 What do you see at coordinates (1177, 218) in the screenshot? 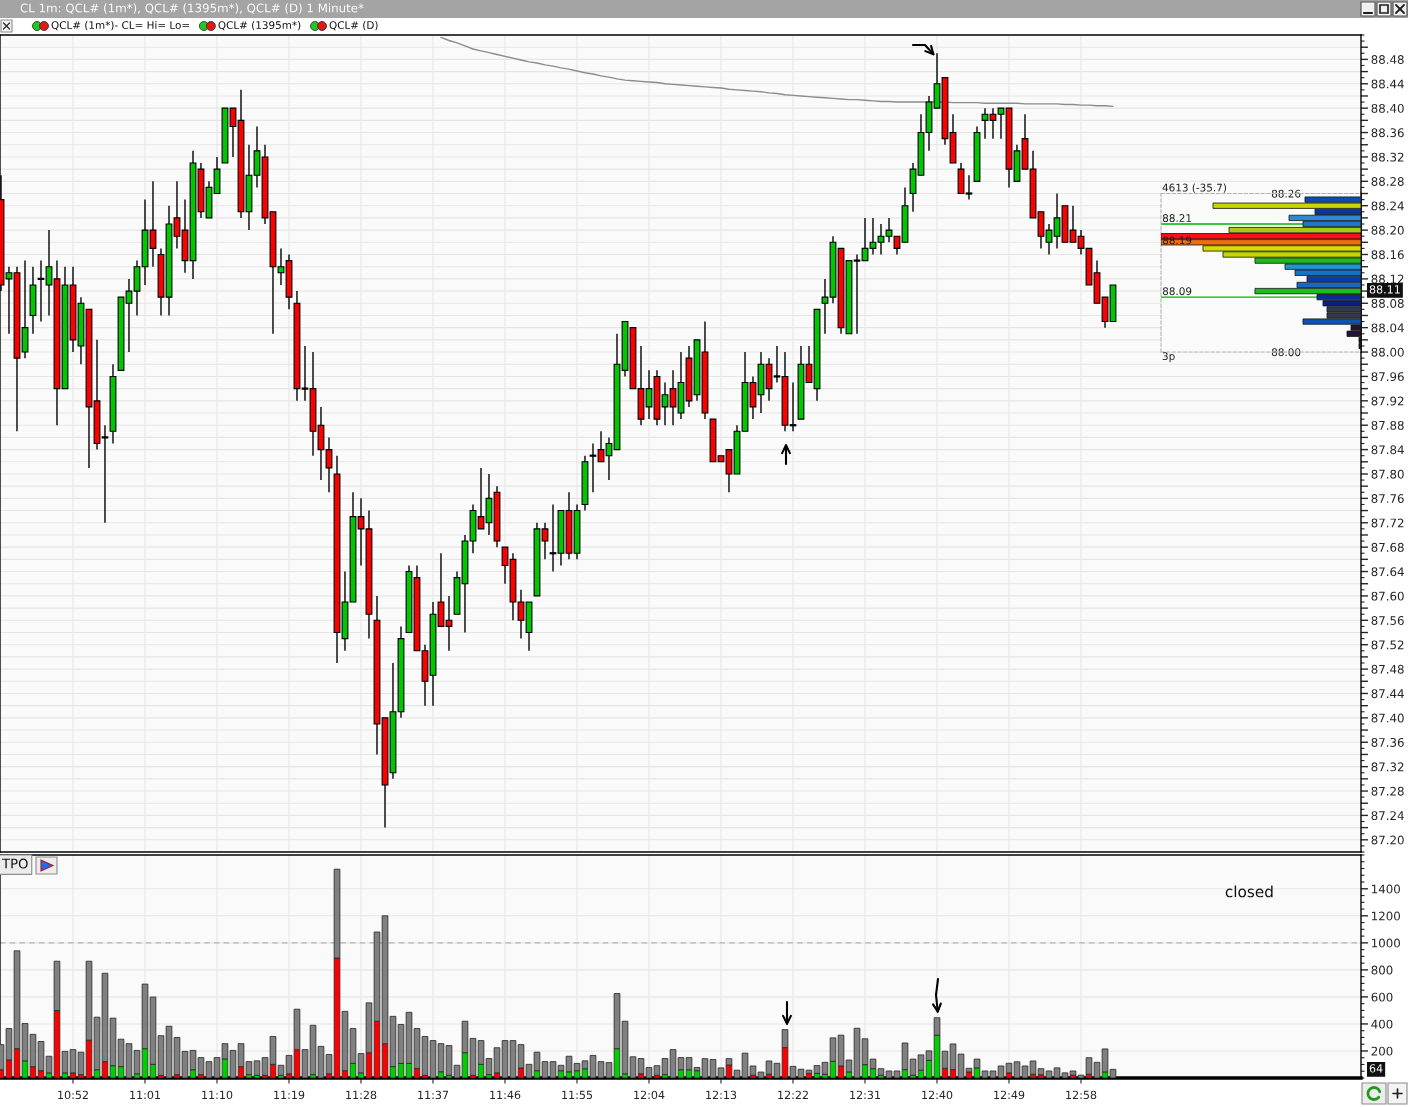
I see `ref-line-label: 88.21` at bounding box center [1177, 218].